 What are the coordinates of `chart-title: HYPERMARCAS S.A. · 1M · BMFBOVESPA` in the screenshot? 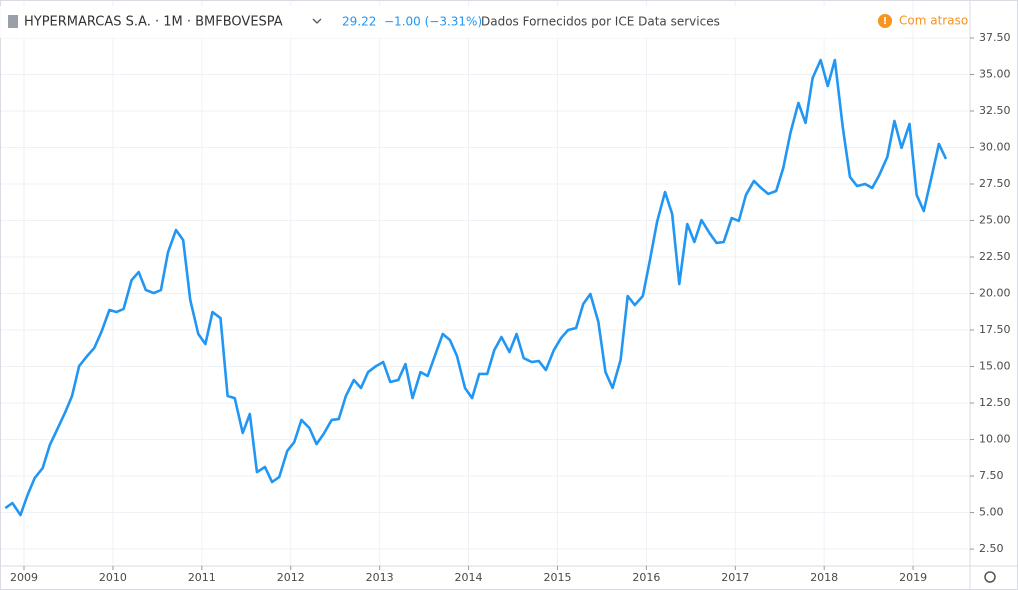 It's located at (153, 22).